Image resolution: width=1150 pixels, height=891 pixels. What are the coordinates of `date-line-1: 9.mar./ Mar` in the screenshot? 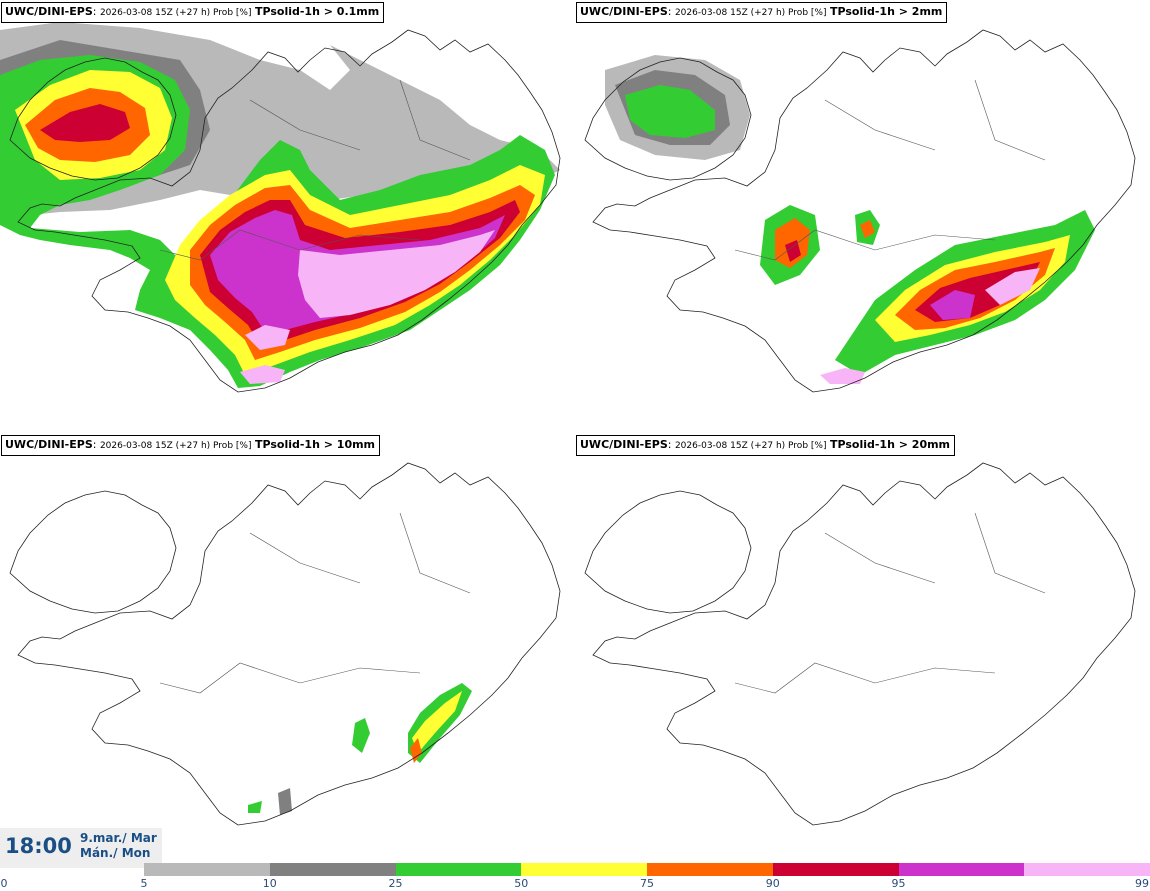 It's located at (118, 838).